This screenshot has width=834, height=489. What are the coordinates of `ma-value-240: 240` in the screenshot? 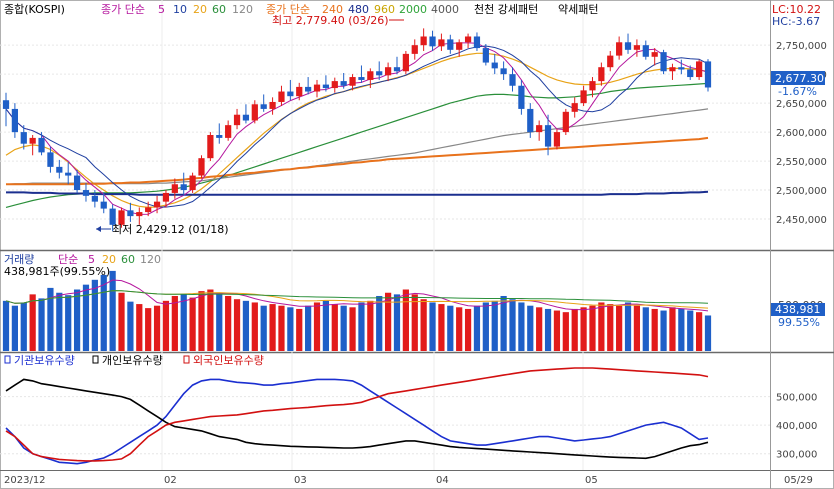 It's located at (332, 9).